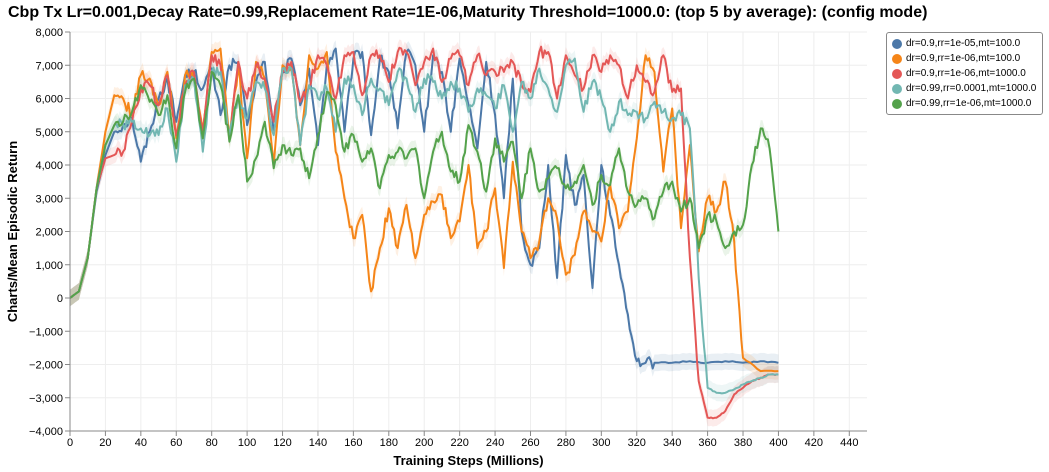 Image resolution: width=1049 pixels, height=472 pixels. I want to click on y-tick-label: 1,000, so click(49, 266).